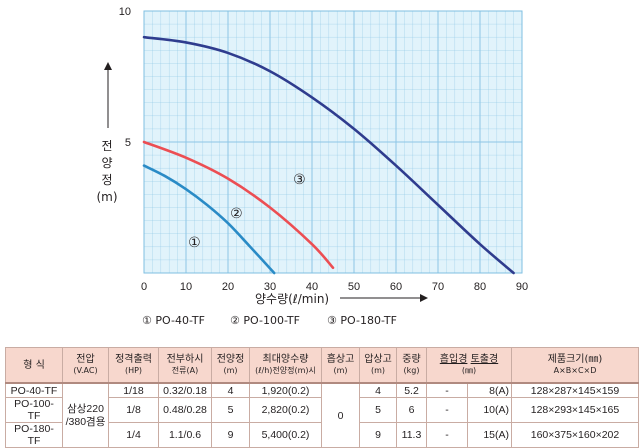  What do you see at coordinates (285, 435) in the screenshot?
I see `cell-max-flow: 5,400(0.2)` at bounding box center [285, 435].